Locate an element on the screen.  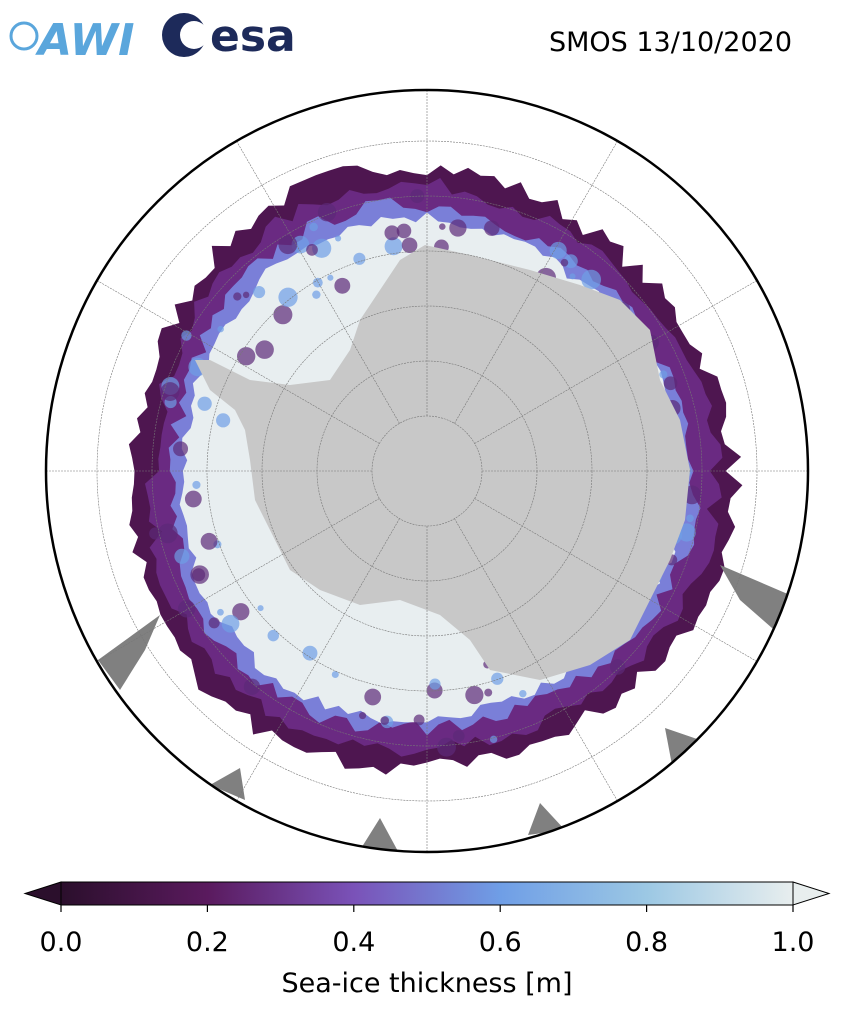
awi-logo: AWI is located at coordinates (72, 40).